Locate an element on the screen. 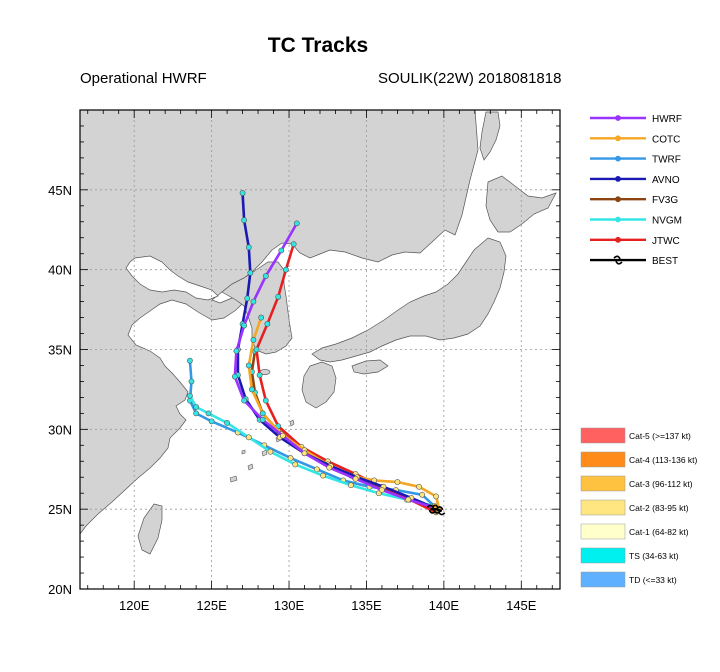  legend-item-twrf: TWRF is located at coordinates (635, 160).